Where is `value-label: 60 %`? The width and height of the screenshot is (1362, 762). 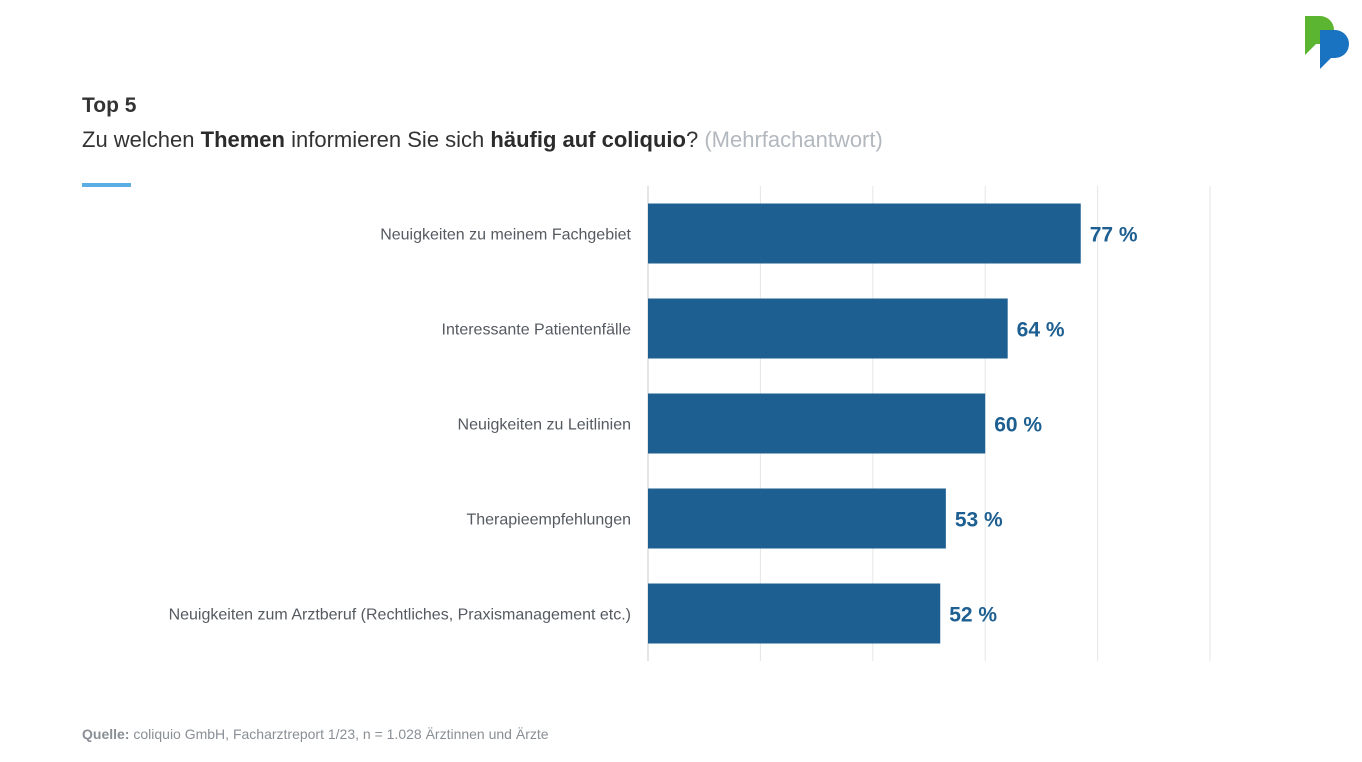
value-label: 60 % is located at coordinates (1018, 425).